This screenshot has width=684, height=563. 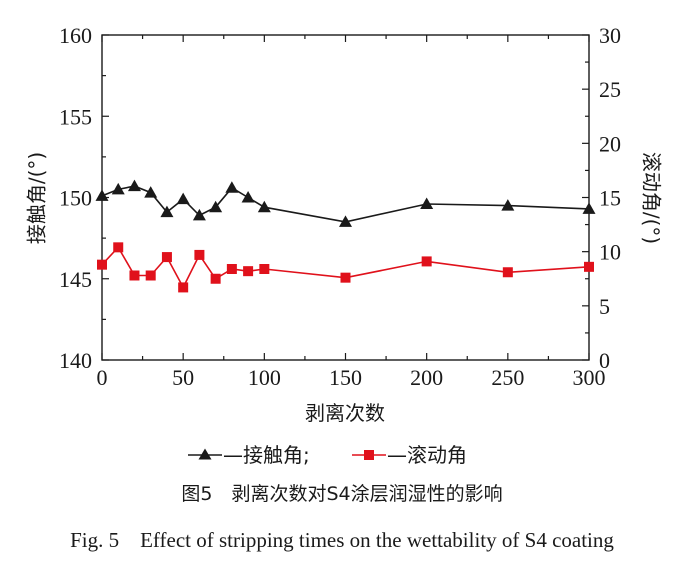 I want to click on y-right-tick-label: 10, so click(x=610, y=252).